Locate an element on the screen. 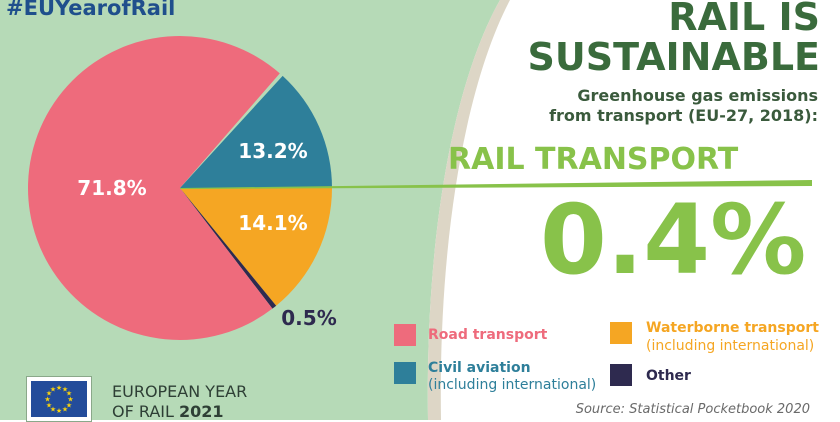 The image size is (840, 422). pie-label-road-transport: 71.8% is located at coordinates (111, 188).